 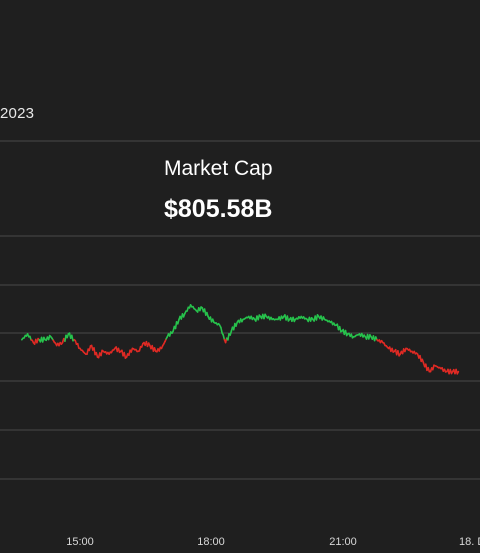 I want to click on x-axis-ticks: 15:00 18:00 21:00 18. D, so click(x=273, y=542).